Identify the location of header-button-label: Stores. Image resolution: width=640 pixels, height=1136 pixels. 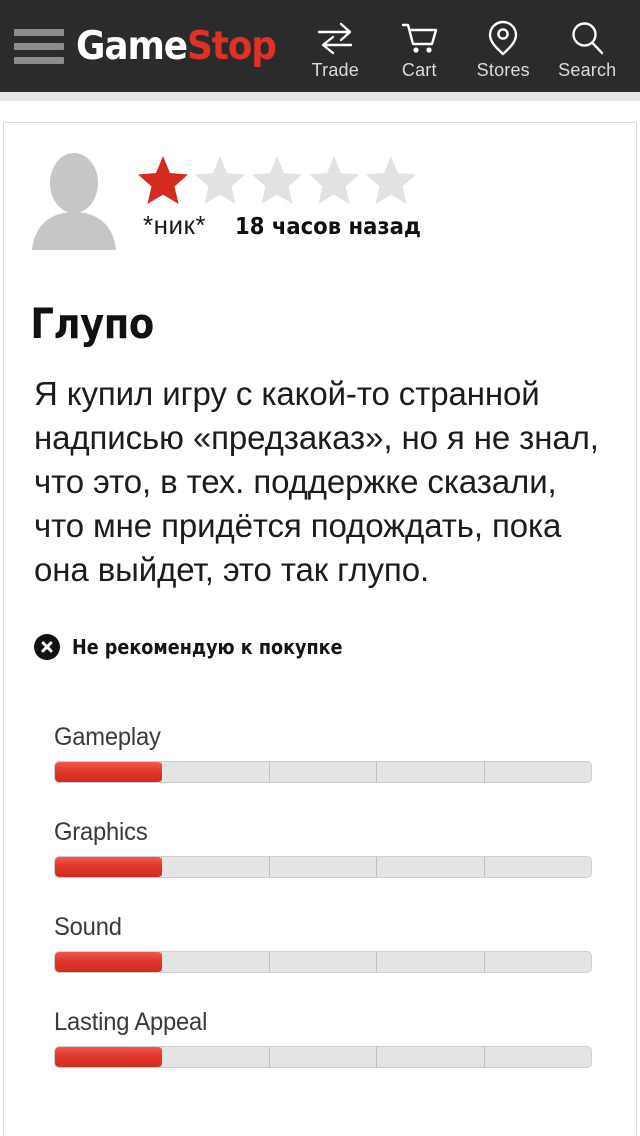
(503, 70).